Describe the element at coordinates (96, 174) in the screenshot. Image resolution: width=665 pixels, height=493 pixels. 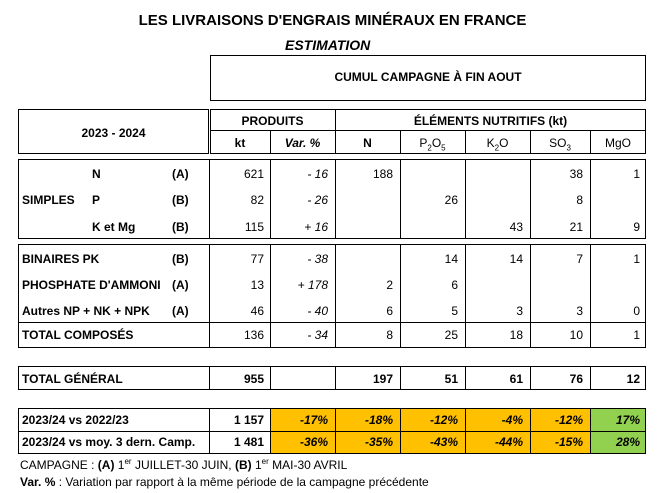
I see `row-name: N` at that location.